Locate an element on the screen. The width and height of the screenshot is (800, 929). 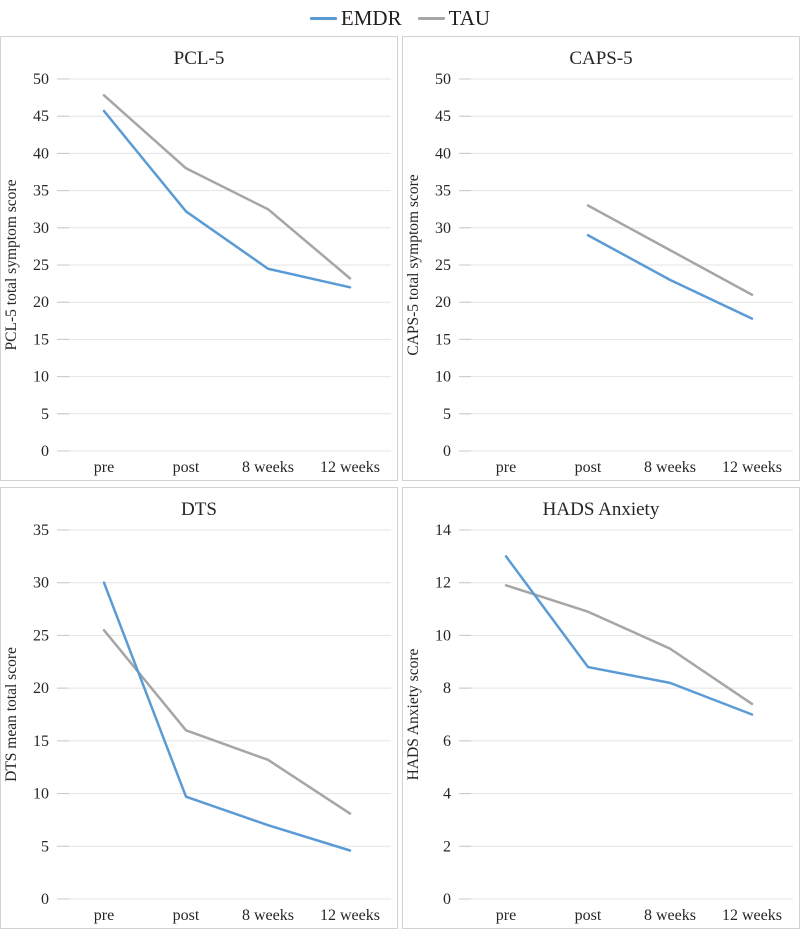
legend-item-tau: TAU is located at coordinates (454, 18).